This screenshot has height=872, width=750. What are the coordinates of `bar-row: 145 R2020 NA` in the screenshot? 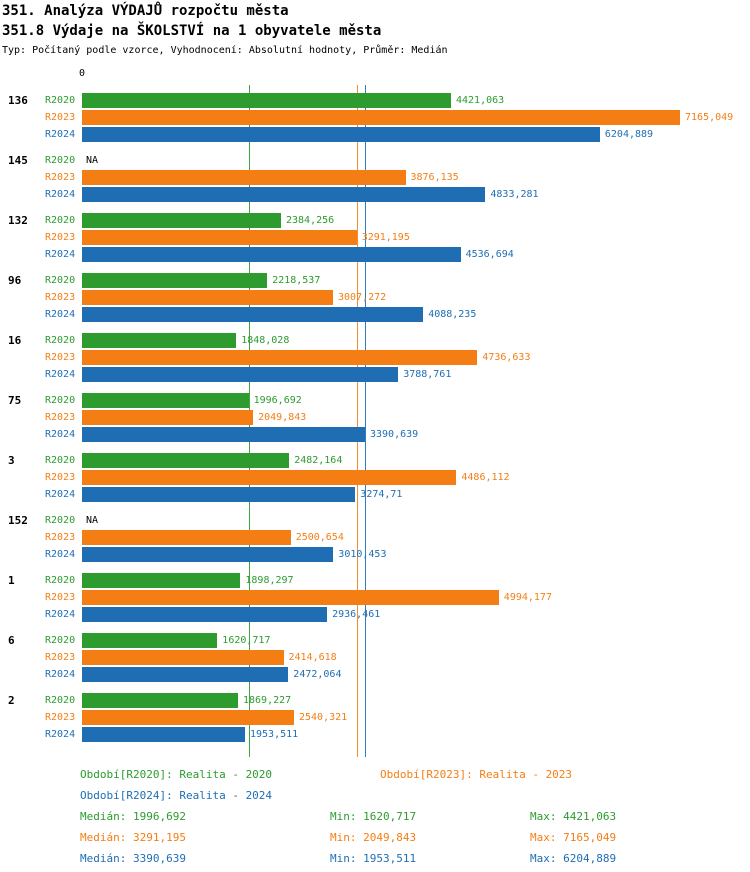 It's located at (375, 160).